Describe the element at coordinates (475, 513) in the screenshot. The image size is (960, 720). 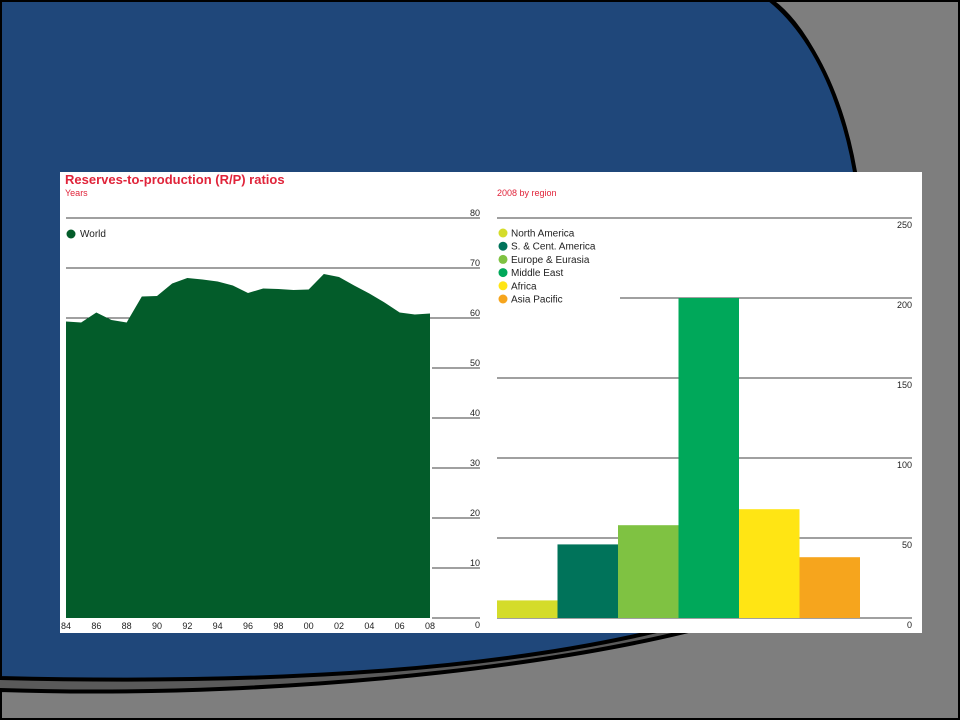
I see `left-y-tick-label: 20` at that location.